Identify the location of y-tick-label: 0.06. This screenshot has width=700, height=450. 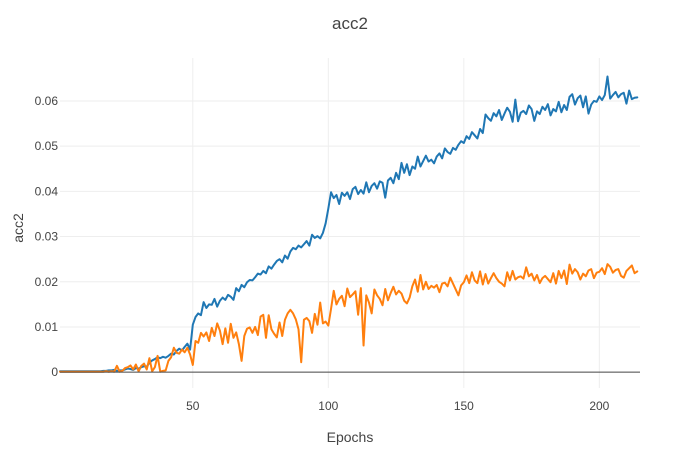
(47, 101).